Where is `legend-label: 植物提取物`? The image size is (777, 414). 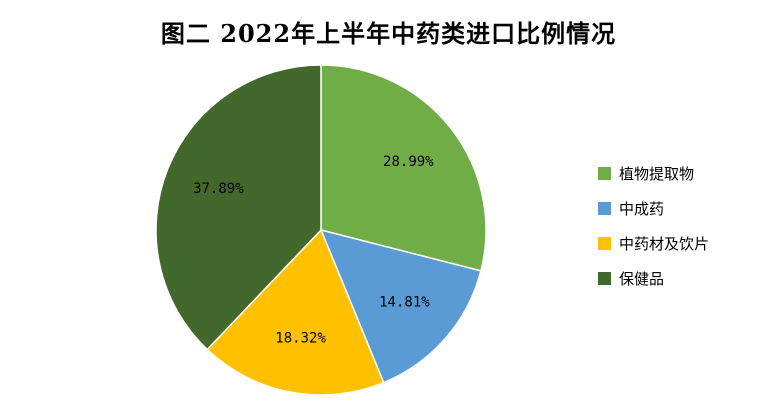 legend-label: 植物提取物 is located at coordinates (657, 174).